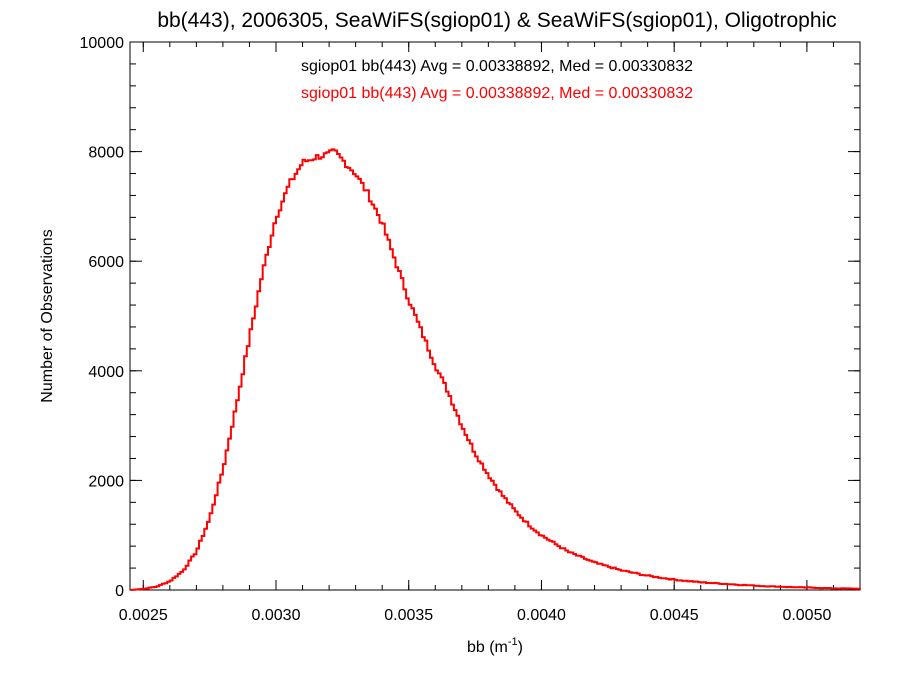 This screenshot has height=675, width=900. I want to click on x-tick-label: 0.0050, so click(806, 615).